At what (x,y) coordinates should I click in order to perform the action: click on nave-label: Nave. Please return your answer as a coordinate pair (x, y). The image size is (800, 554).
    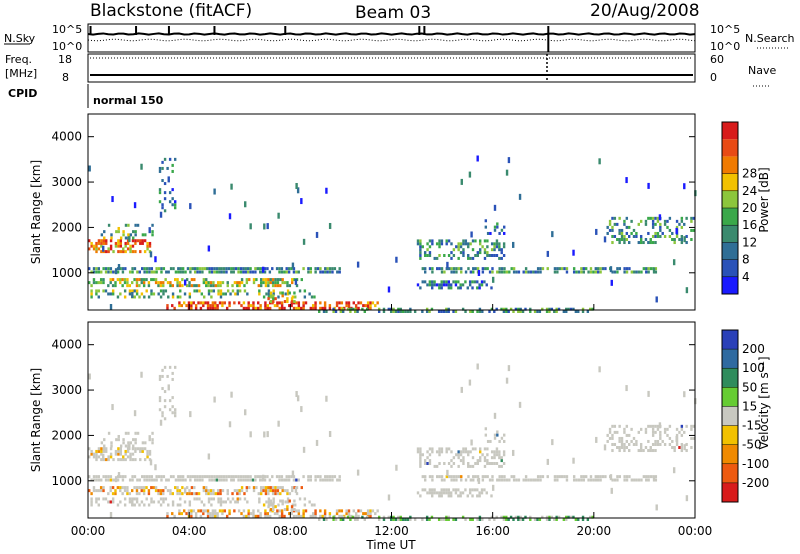
    Looking at the image, I should click on (762, 70).